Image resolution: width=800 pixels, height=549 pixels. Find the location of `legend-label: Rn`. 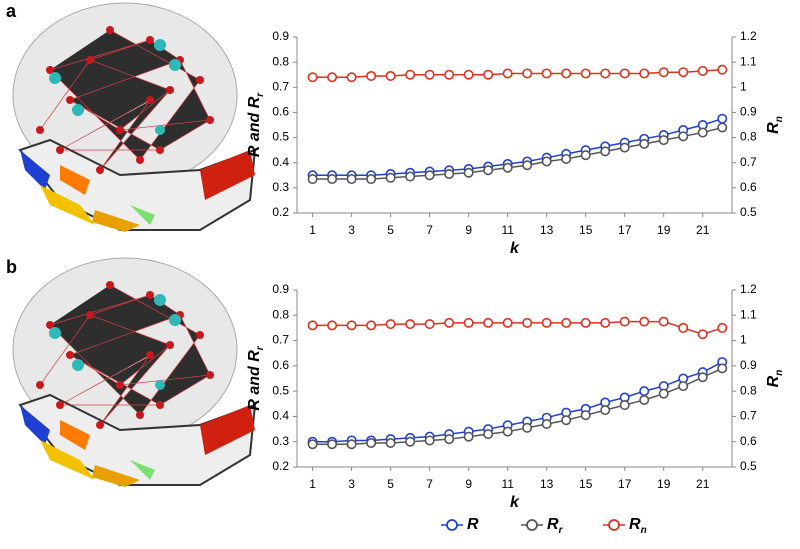

legend-label: Rn is located at coordinates (638, 526).